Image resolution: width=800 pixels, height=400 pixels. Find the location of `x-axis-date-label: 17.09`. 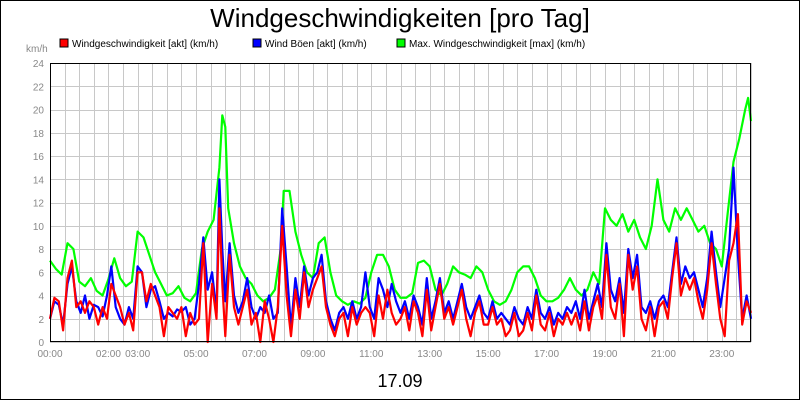

x-axis-date-label: 17.09 is located at coordinates (399, 381).